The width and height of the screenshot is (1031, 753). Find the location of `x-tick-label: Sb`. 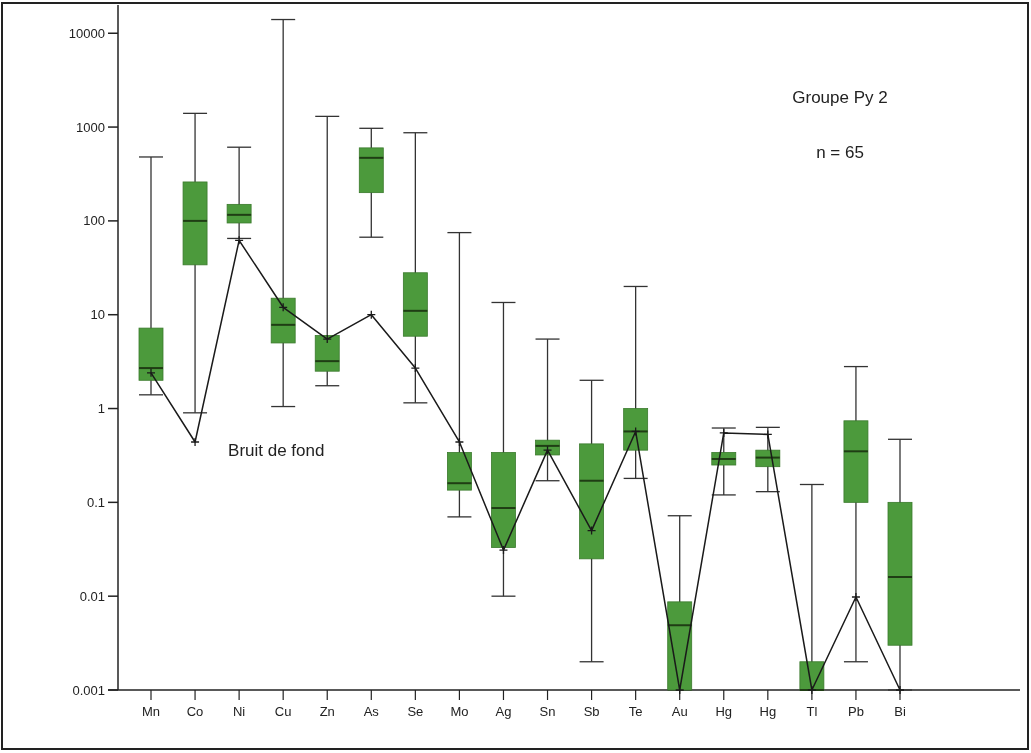

x-tick-label: Sb is located at coordinates (591, 711).